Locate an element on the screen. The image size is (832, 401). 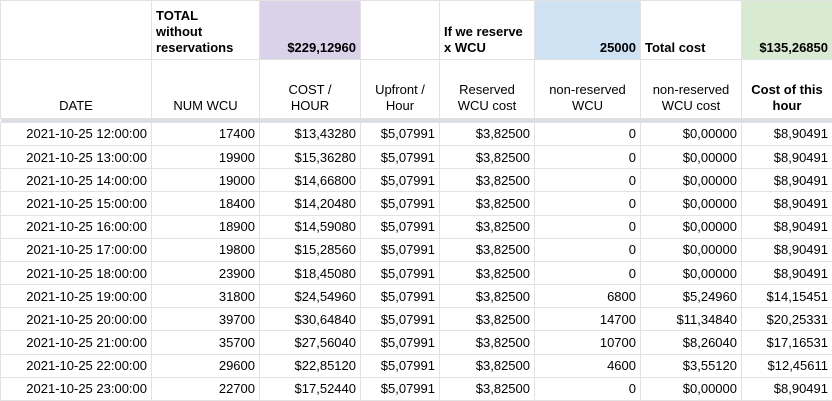
cell-cost-of-this-hour: $12,45611 is located at coordinates (786, 365).